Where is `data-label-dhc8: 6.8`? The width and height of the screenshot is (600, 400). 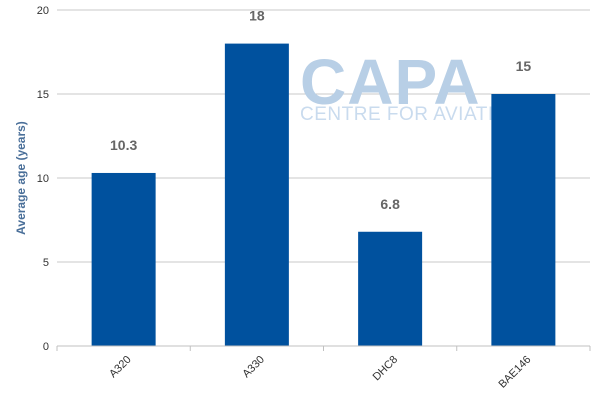 data-label-dhc8: 6.8 is located at coordinates (390, 204).